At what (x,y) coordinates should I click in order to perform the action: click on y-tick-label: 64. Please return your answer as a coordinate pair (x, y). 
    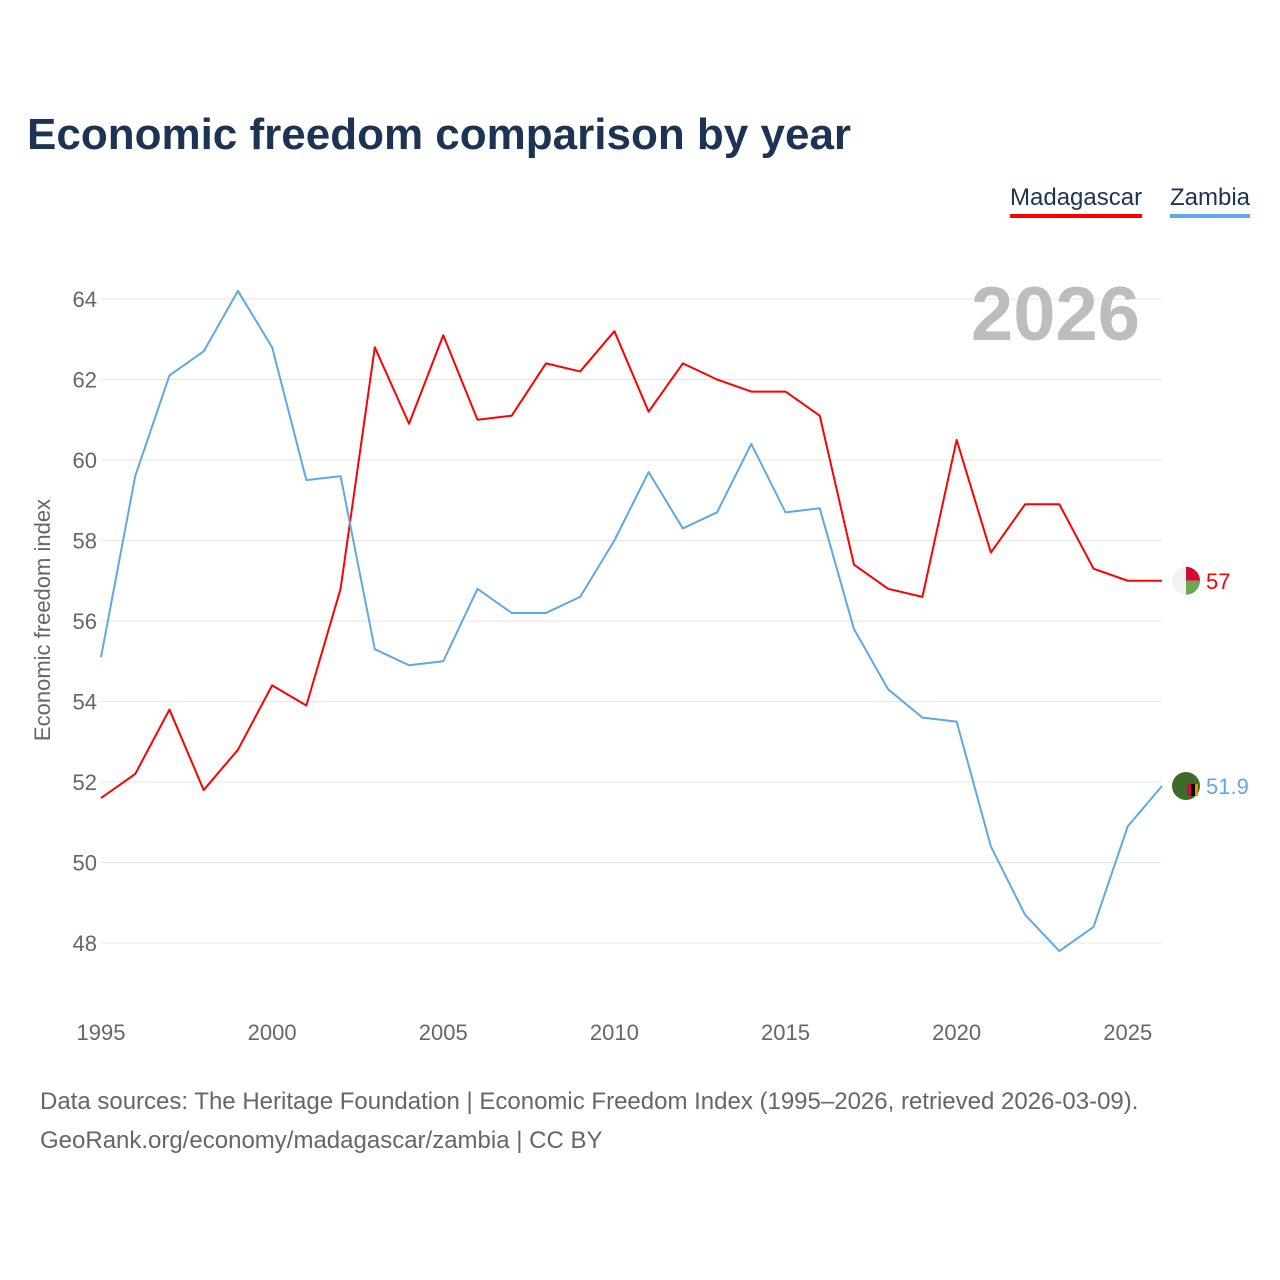
    Looking at the image, I should click on (85, 299).